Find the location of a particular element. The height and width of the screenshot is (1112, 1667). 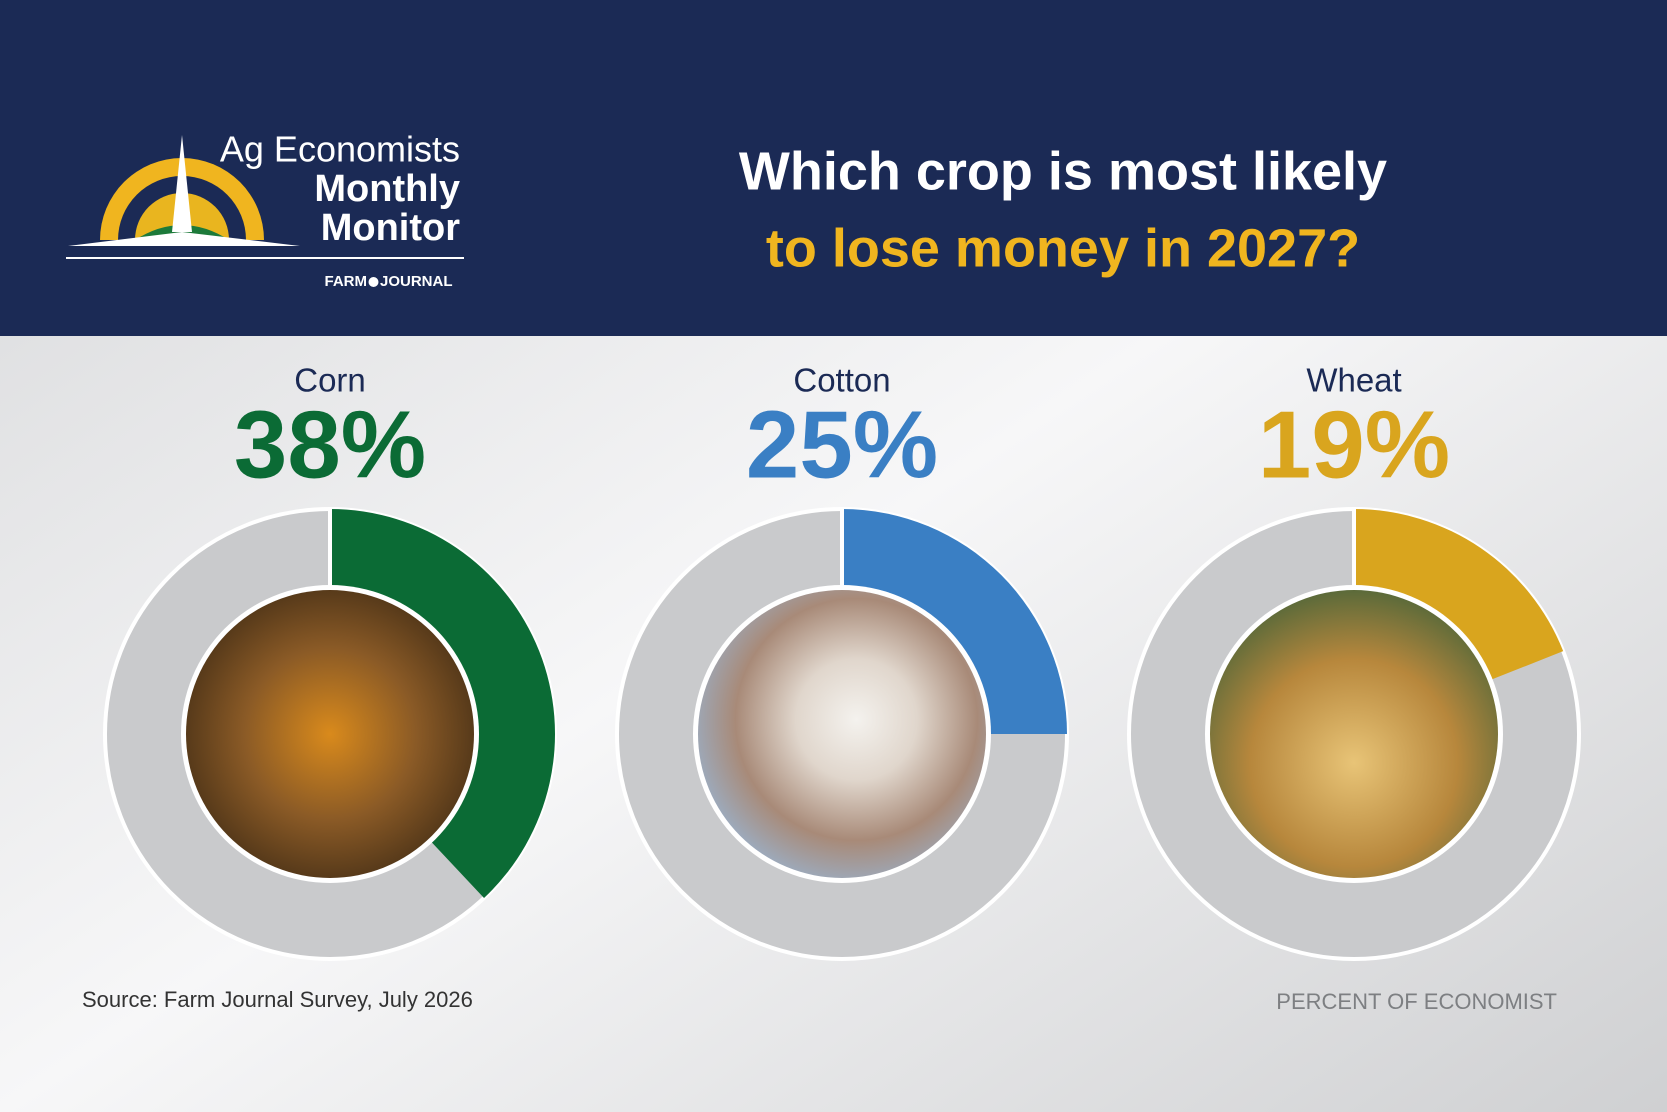

logo-line1: Ag Economists is located at coordinates (340, 149).